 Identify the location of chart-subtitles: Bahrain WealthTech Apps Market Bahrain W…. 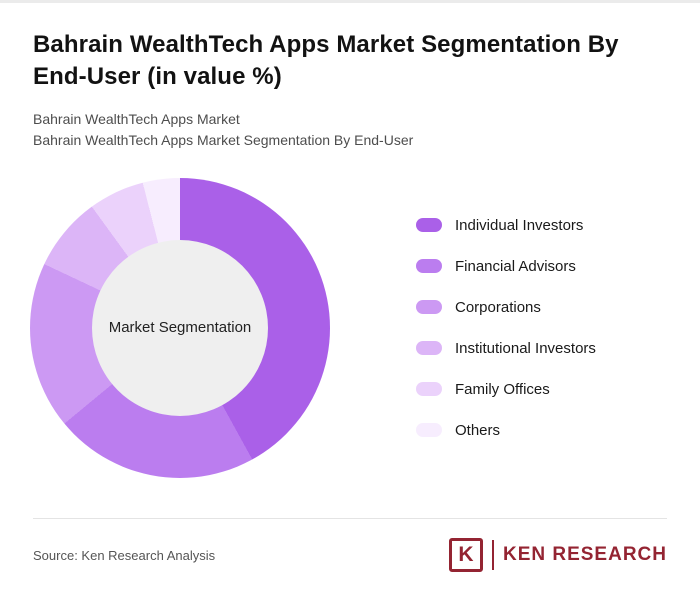
(350, 129).